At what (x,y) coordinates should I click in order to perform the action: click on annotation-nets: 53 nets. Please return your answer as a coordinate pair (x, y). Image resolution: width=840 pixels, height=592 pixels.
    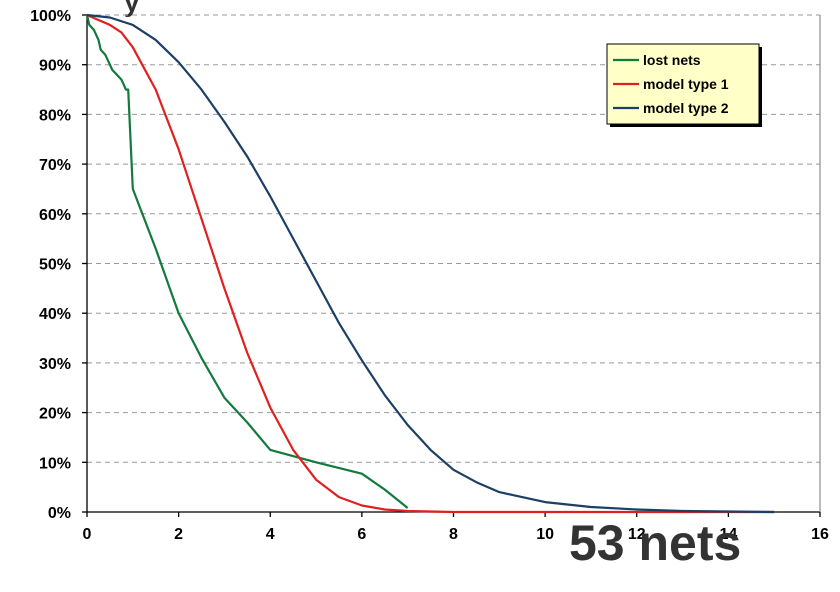
    Looking at the image, I should click on (655, 543).